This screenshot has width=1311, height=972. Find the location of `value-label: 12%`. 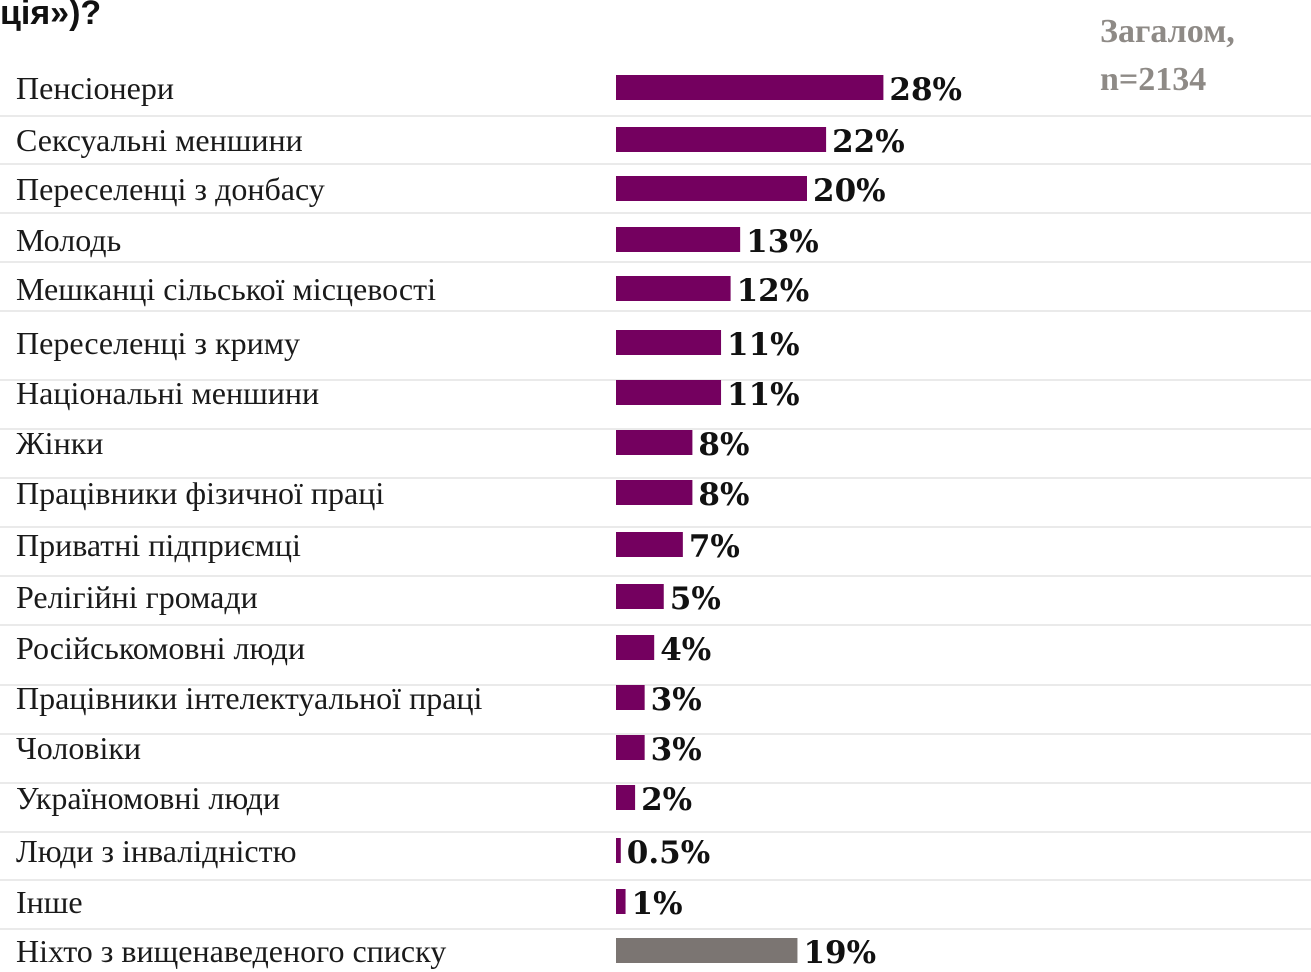

value-label: 12% is located at coordinates (773, 291).